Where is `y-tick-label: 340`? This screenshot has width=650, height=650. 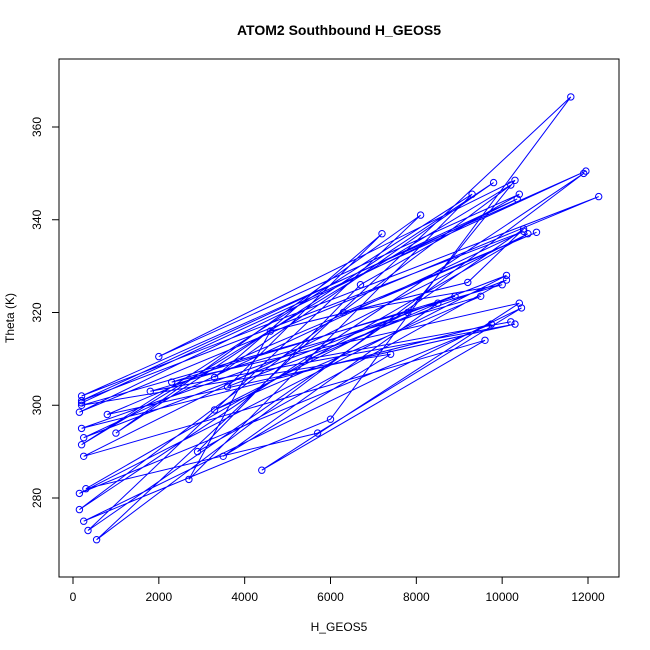 y-tick-label: 340 is located at coordinates (37, 219).